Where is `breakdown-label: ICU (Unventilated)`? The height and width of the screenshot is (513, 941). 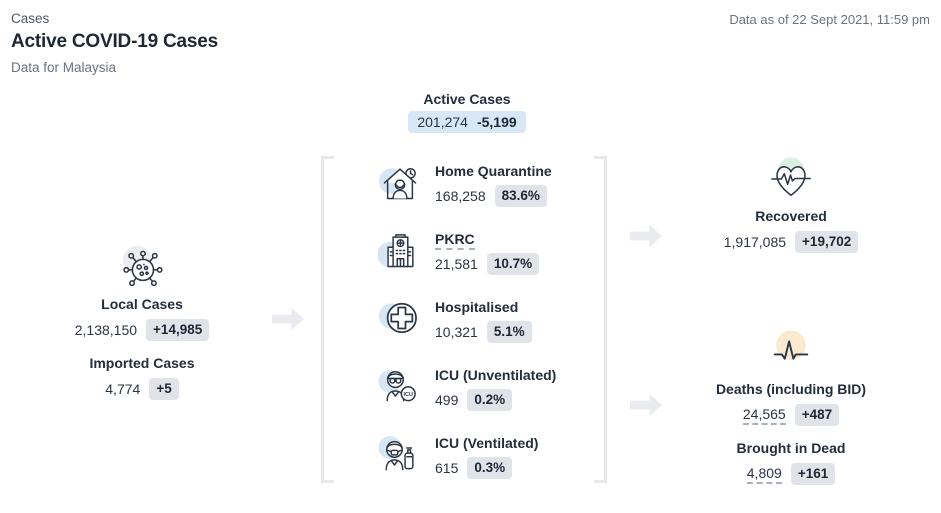
breakdown-label: ICU (Unventilated) is located at coordinates (496, 375).